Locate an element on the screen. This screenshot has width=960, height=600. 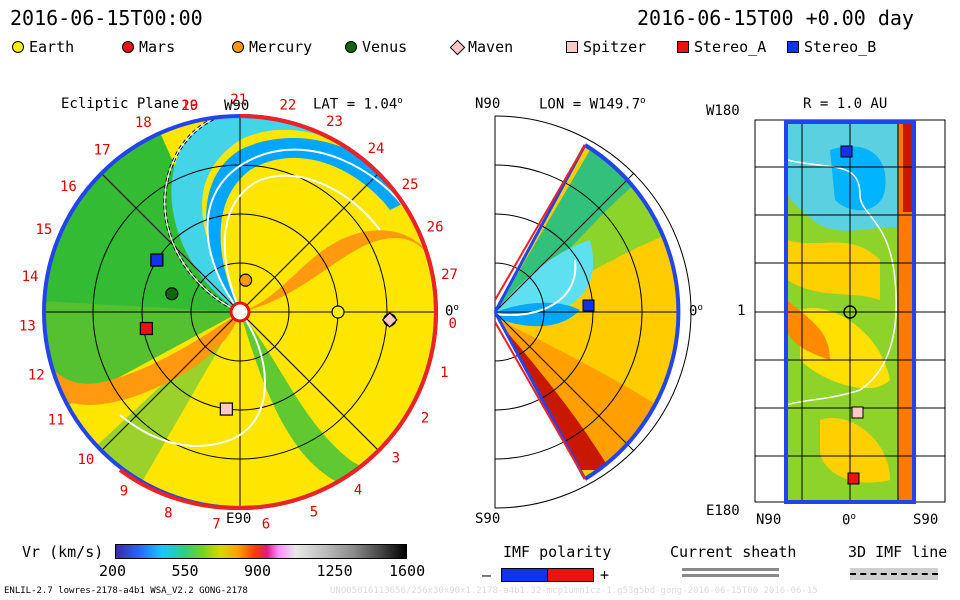
sector-label: 21 is located at coordinates (238, 100).